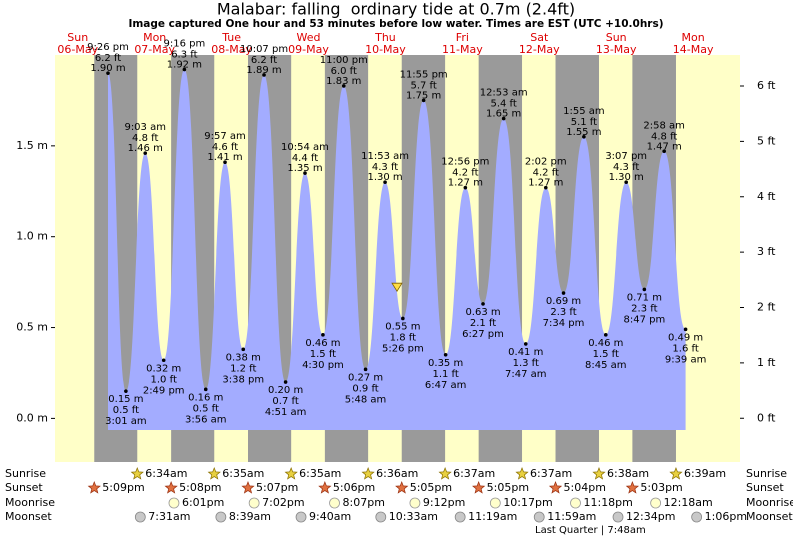 Image resolution: width=793 pixels, height=537 pixels. What do you see at coordinates (483, 323) in the screenshot?
I see `extreme-ft-label: 2.1 ft` at bounding box center [483, 323].